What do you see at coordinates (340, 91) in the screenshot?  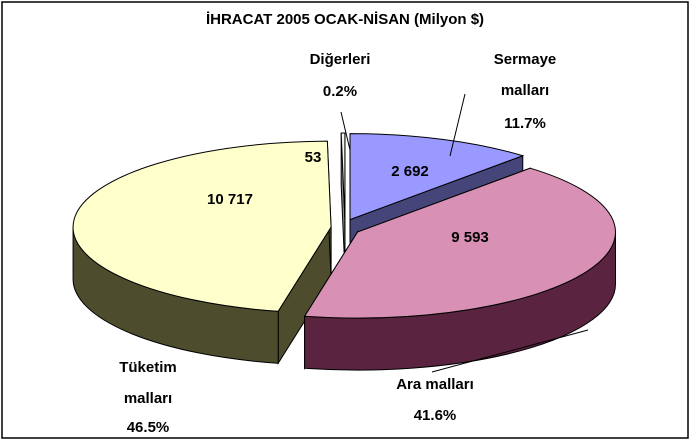 I see `percent-label: 0.2%` at bounding box center [340, 91].